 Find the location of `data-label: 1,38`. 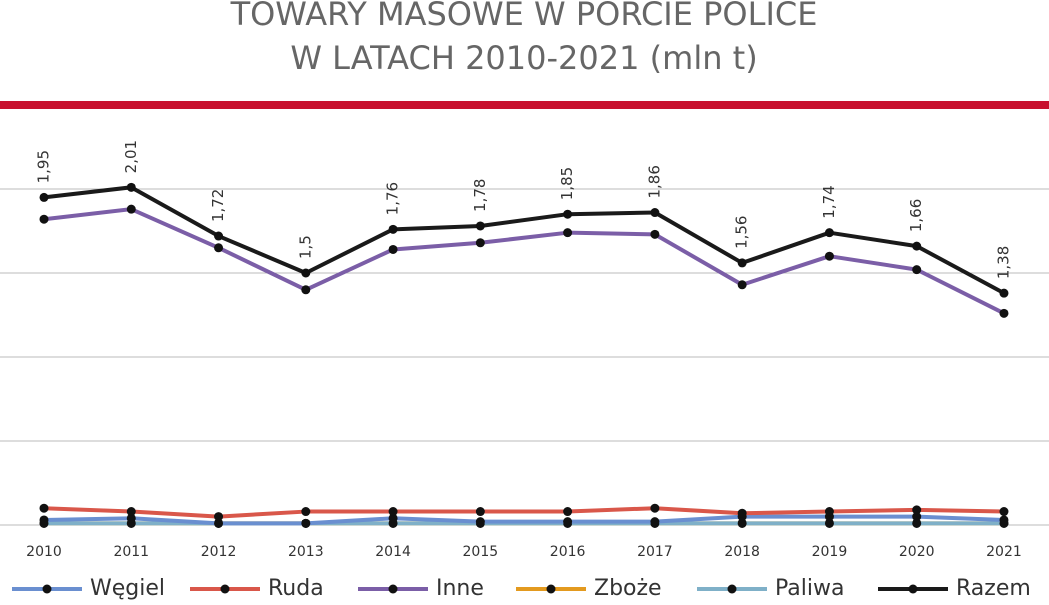

data-label: 1,38 is located at coordinates (1003, 262).